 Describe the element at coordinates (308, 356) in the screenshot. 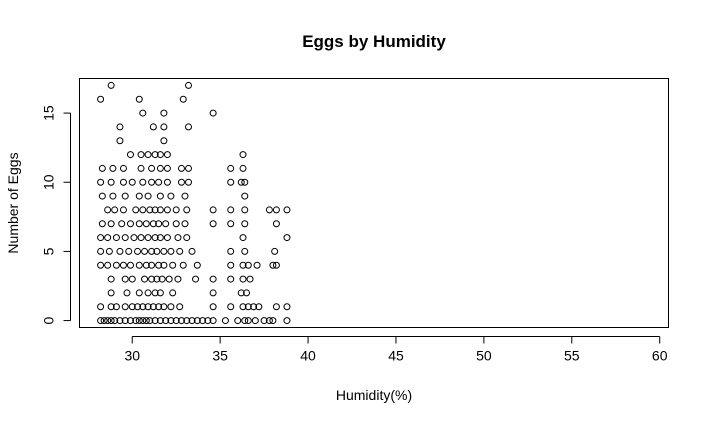

I see `x-tick-label: 40` at that location.